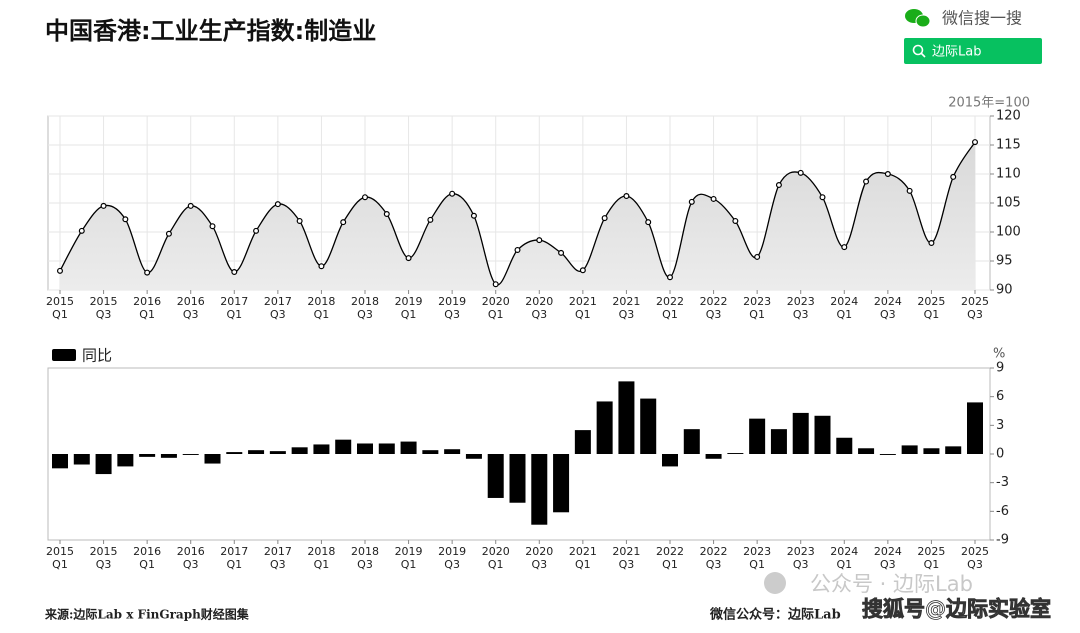 Image resolution: width=1080 pixels, height=633 pixels. I want to click on wechat-account: 微信公众号：边际Lab, so click(775, 615).